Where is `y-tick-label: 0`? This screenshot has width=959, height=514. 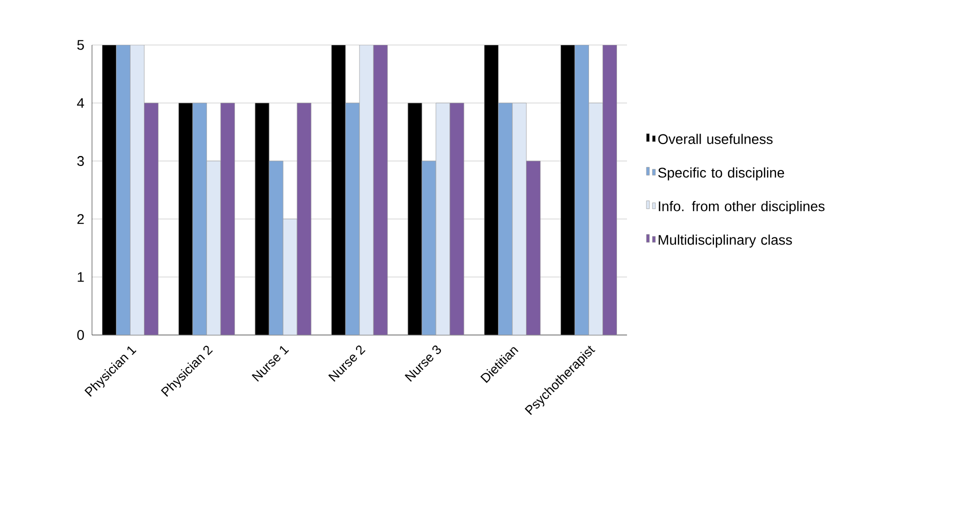 y-tick-label: 0 is located at coordinates (80, 335).